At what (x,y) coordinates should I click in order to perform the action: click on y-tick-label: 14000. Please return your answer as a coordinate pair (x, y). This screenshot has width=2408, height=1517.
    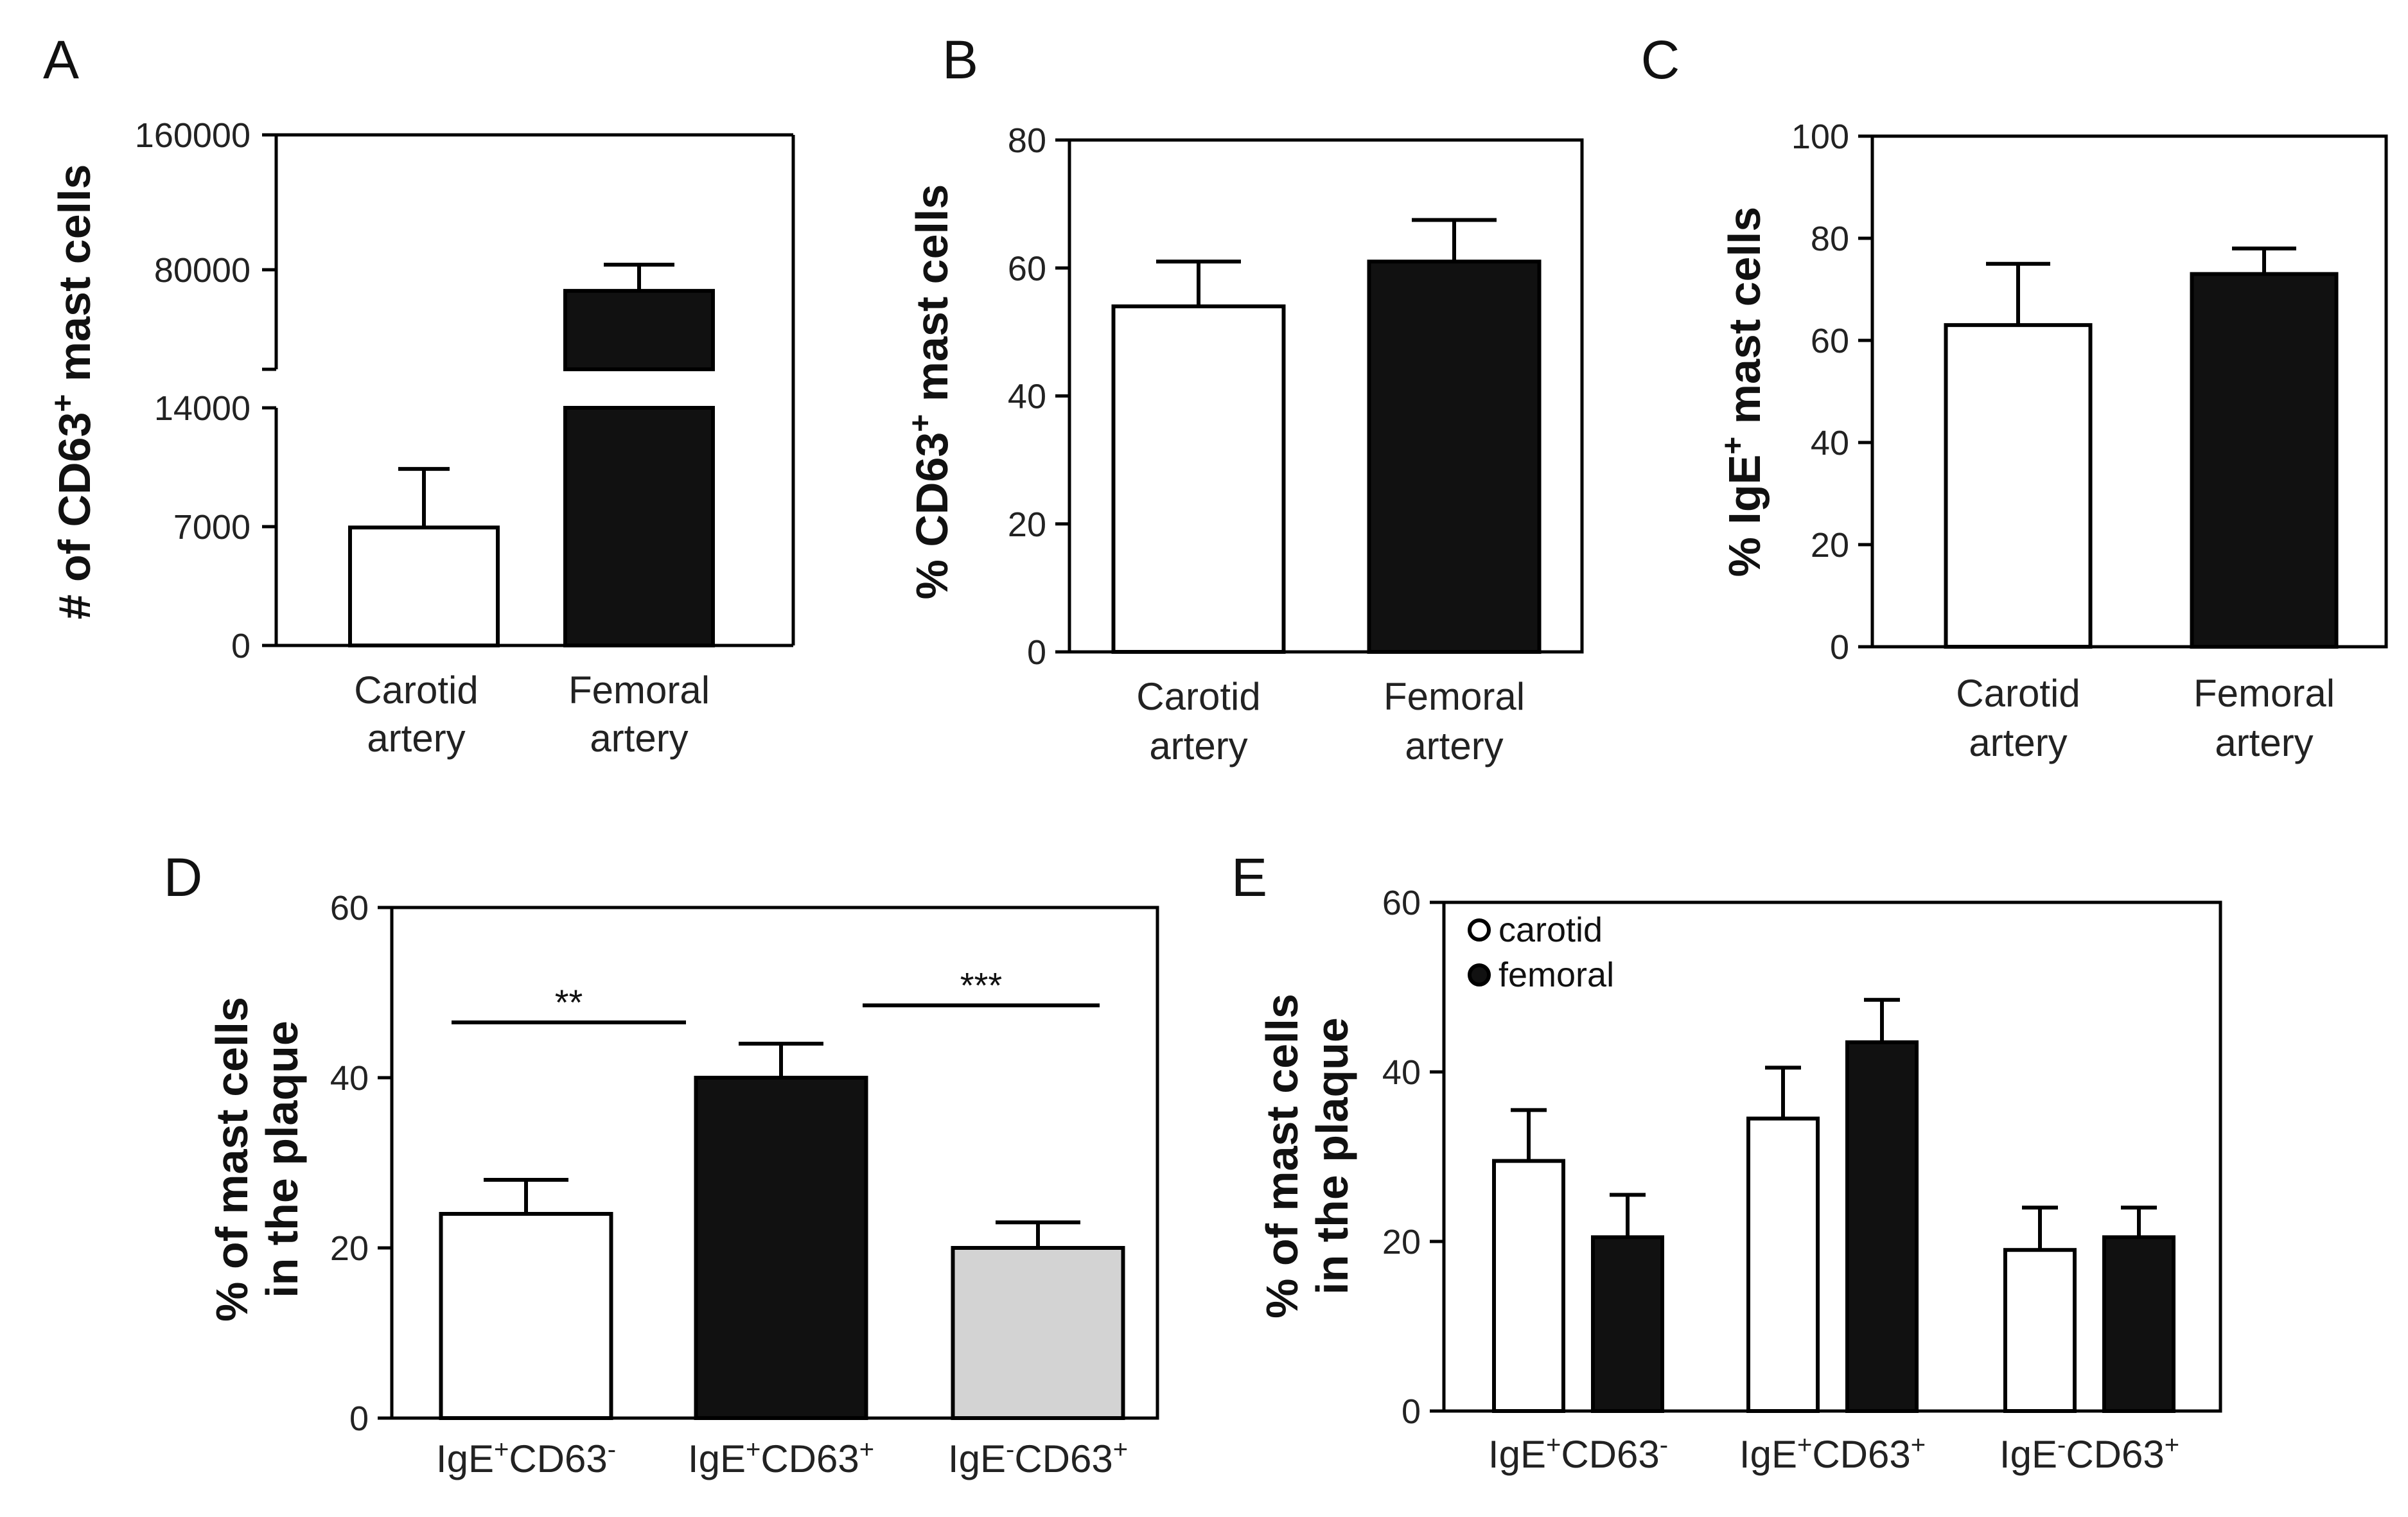
    Looking at the image, I should click on (202, 408).